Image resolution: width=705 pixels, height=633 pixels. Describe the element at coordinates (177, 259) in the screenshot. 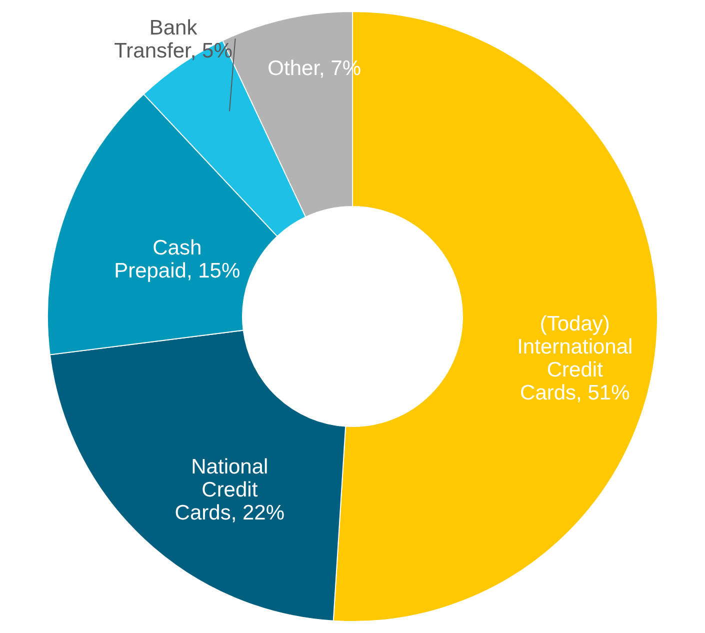

I see `slice-label: Cash Prepaid, 15%` at that location.